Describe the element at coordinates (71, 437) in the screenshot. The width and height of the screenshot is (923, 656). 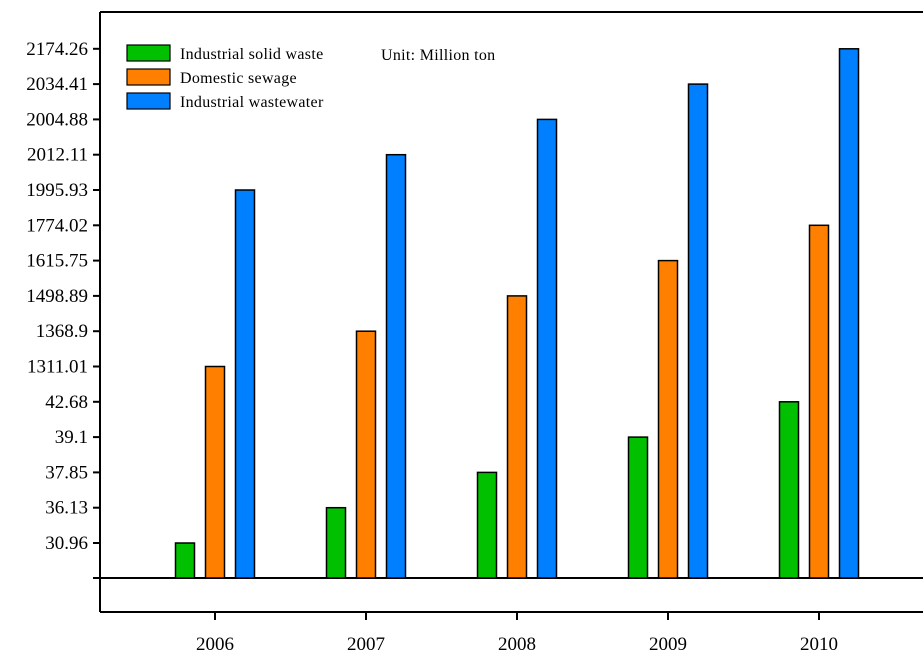
I see `y-tick-label: 39.1` at that location.